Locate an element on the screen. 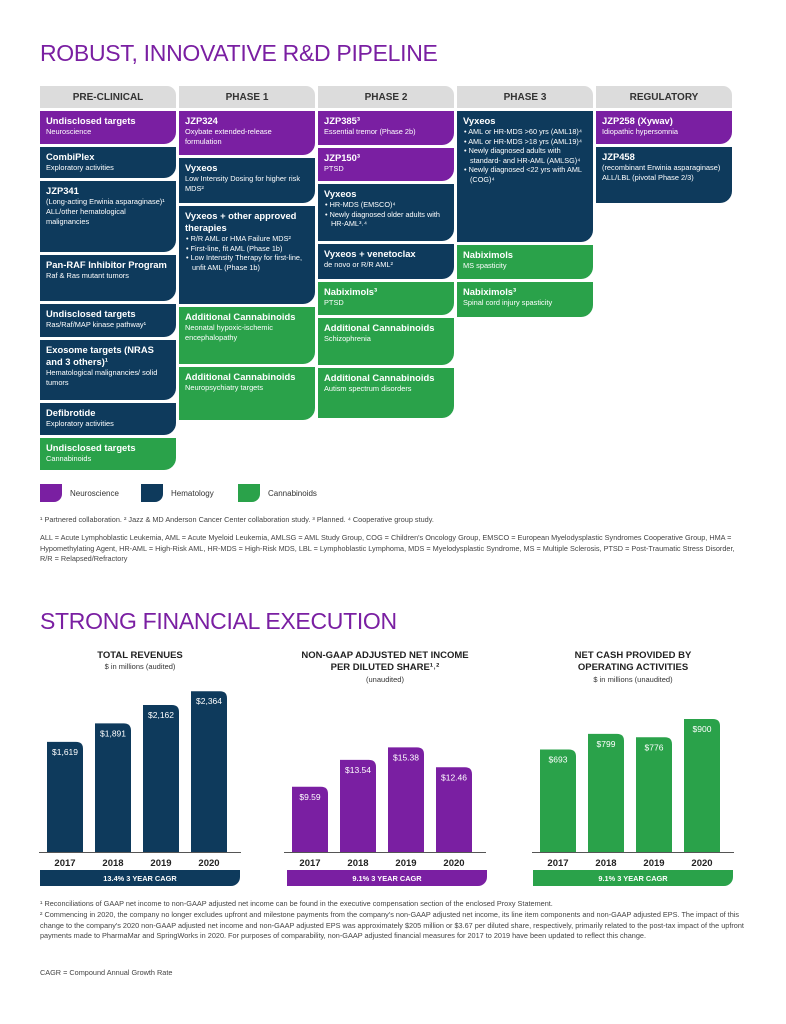 This screenshot has width=786, height=1024. phase-header-phase2: PHASE 2 is located at coordinates (386, 97).